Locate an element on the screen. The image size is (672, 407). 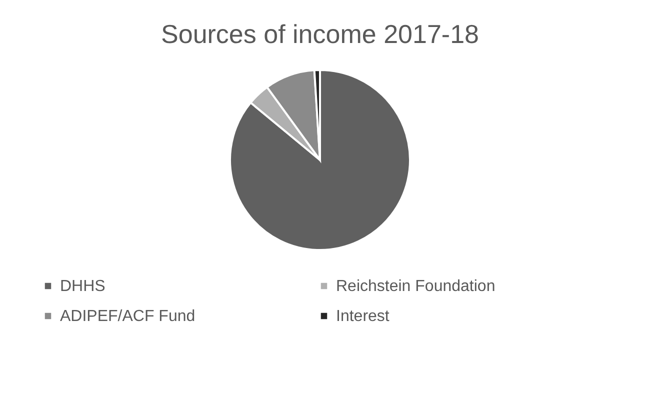
legend-label: Reichstein Foundation is located at coordinates (416, 286).